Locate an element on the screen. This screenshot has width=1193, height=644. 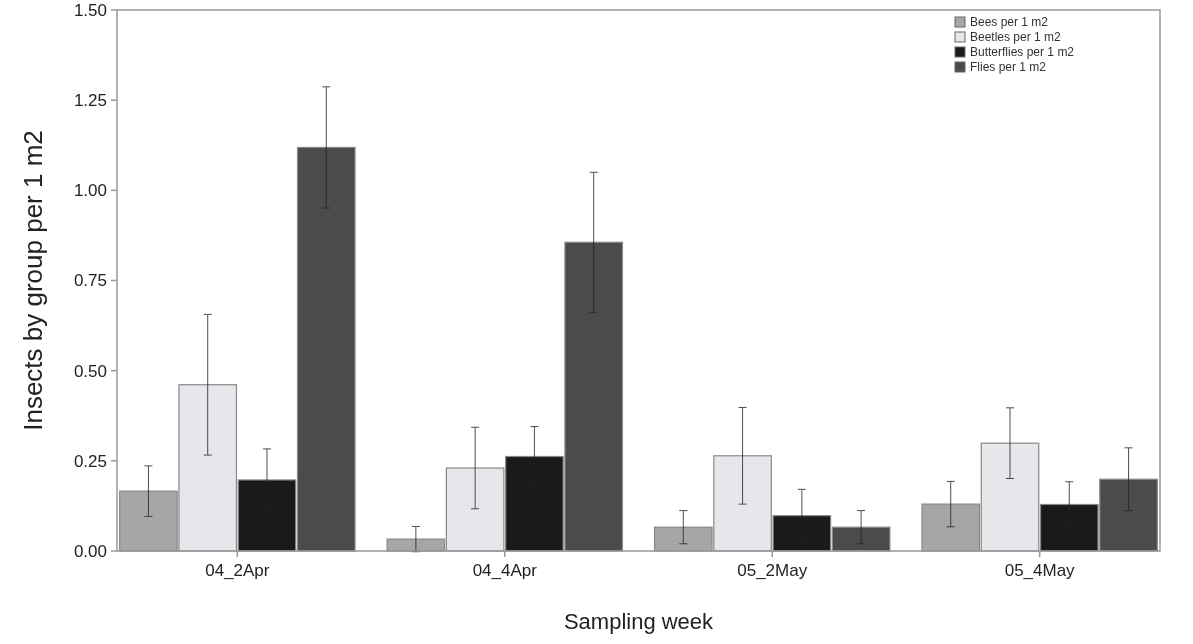
y-tick-label: 0.25 is located at coordinates (90, 461).